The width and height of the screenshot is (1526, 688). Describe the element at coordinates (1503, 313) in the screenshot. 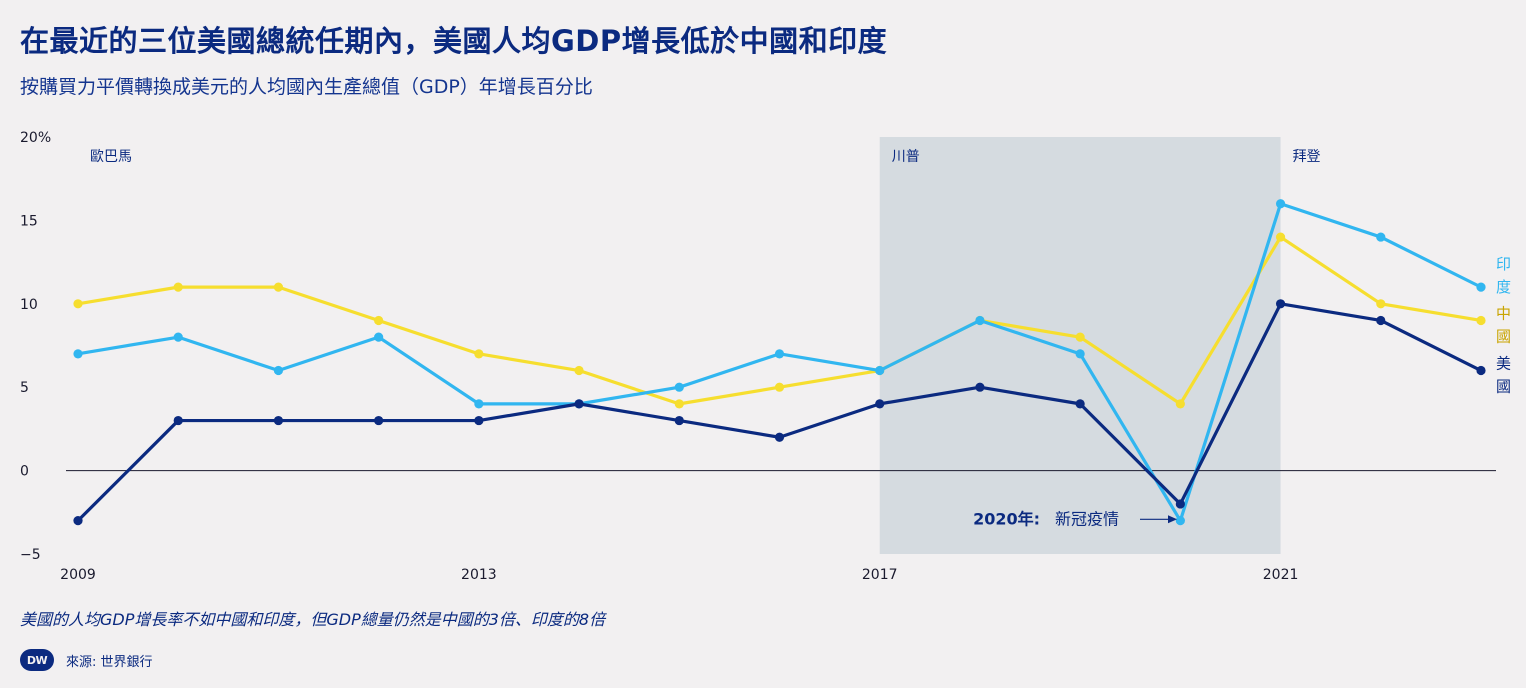

I see `series-label: 中` at that location.